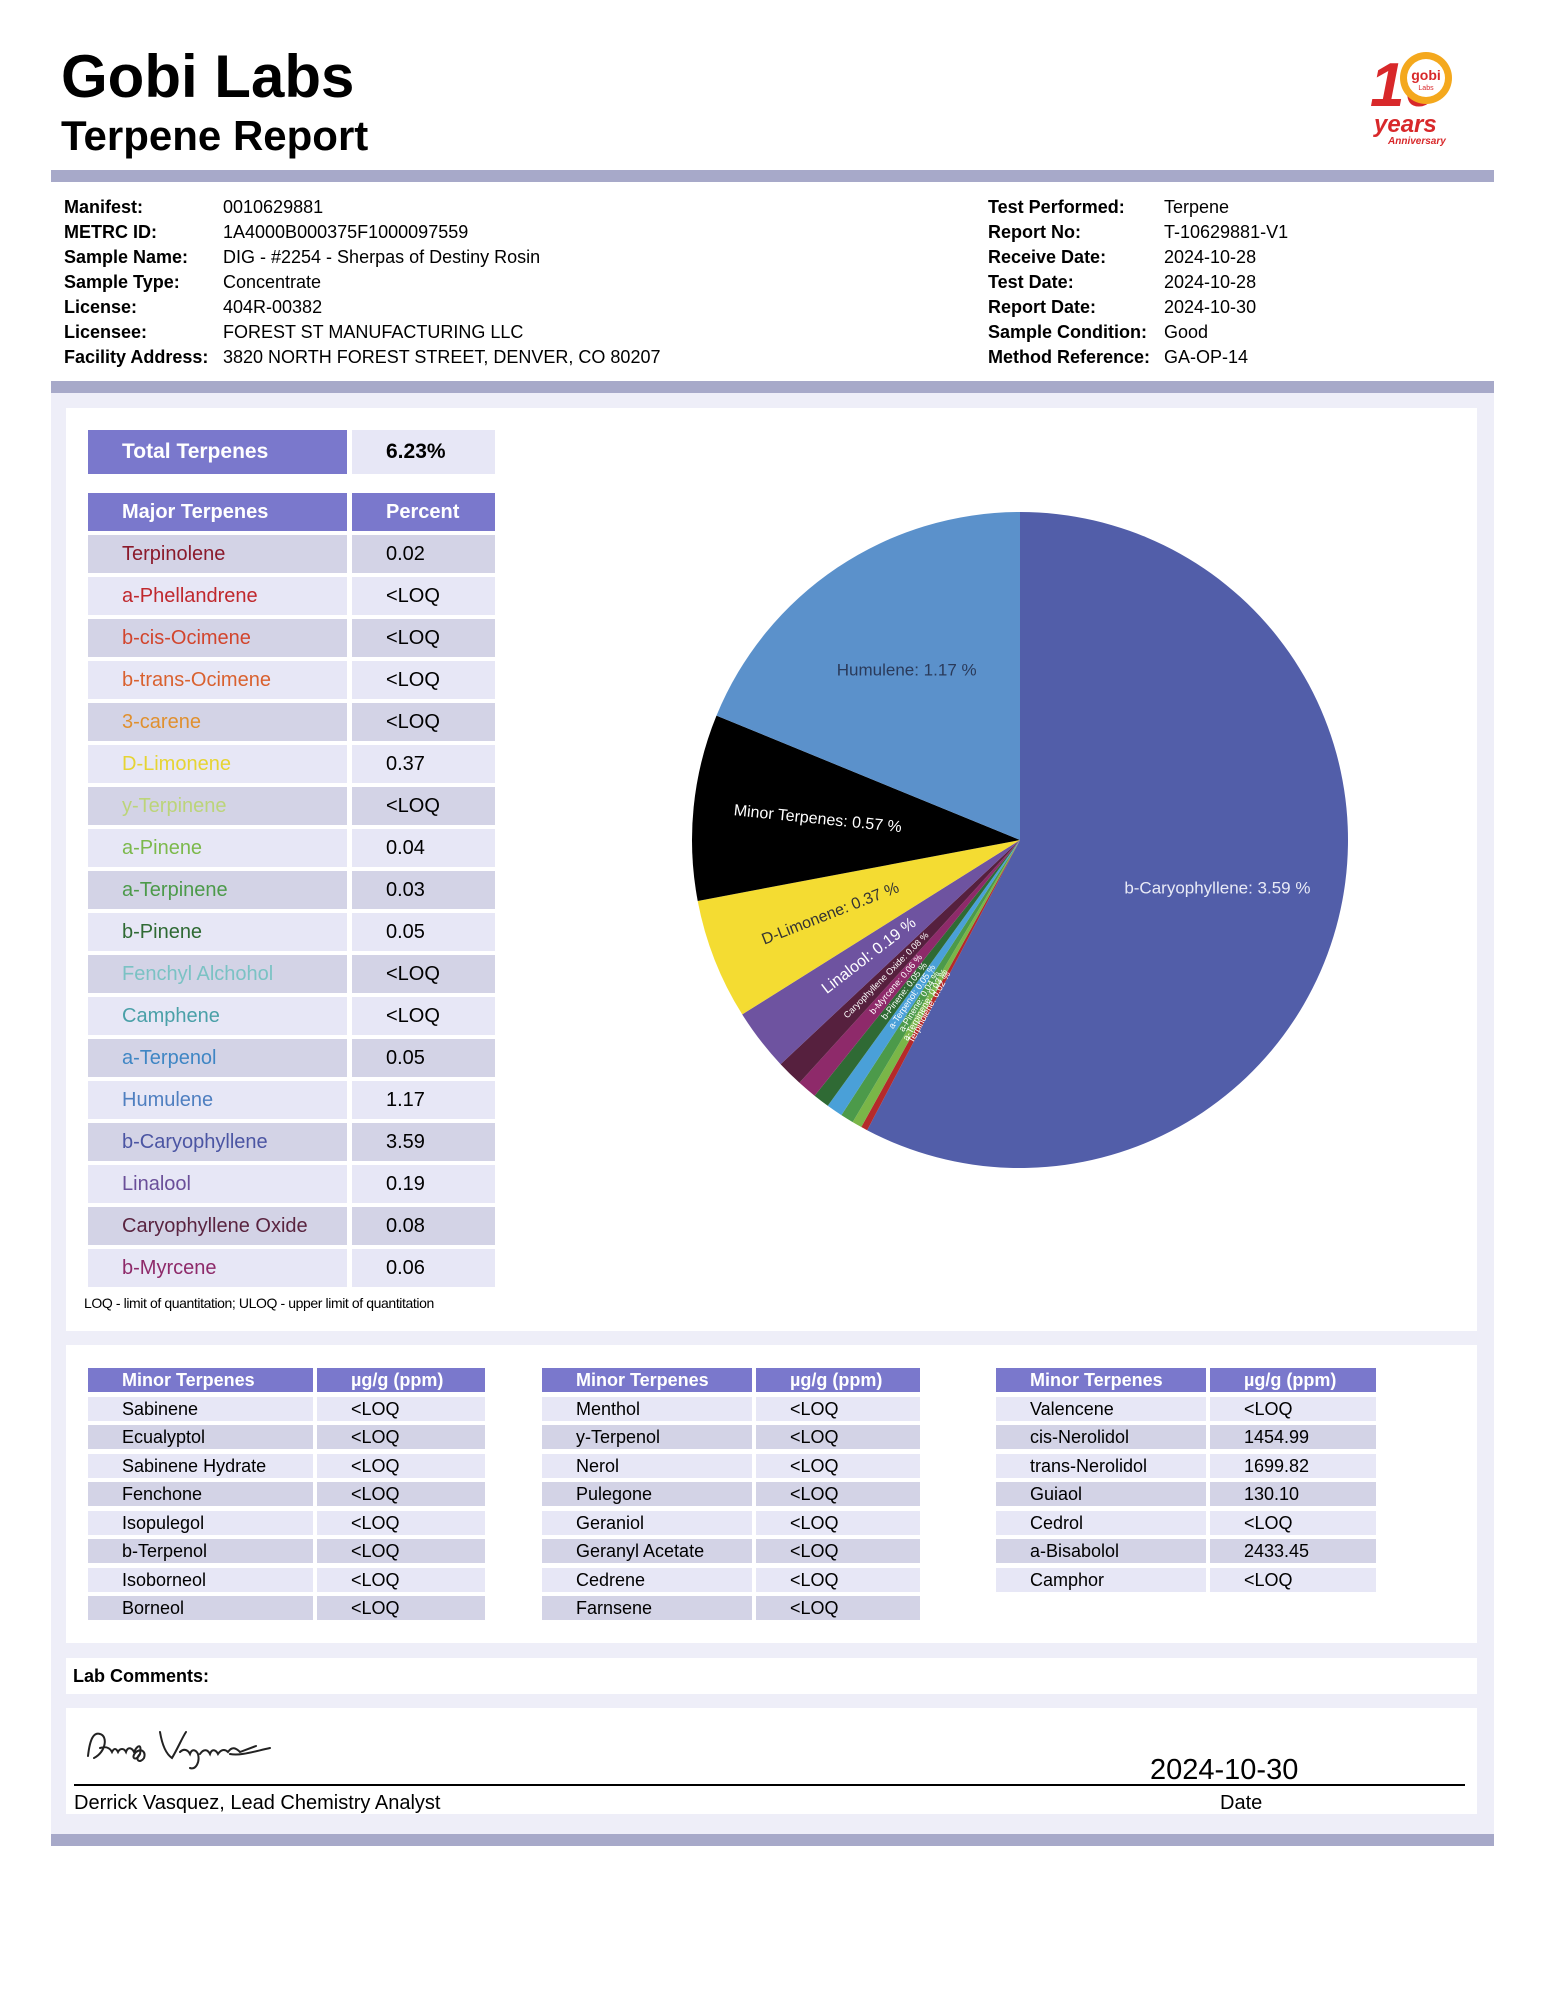  I want to click on major-terpene-name: a-Terpinene, so click(217, 890).